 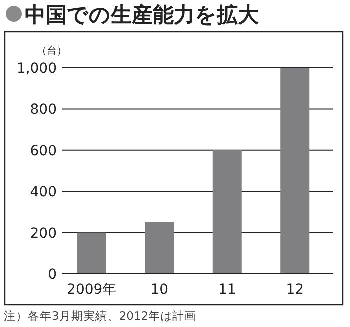 I want to click on y-tick-label: 200, so click(x=43, y=234).